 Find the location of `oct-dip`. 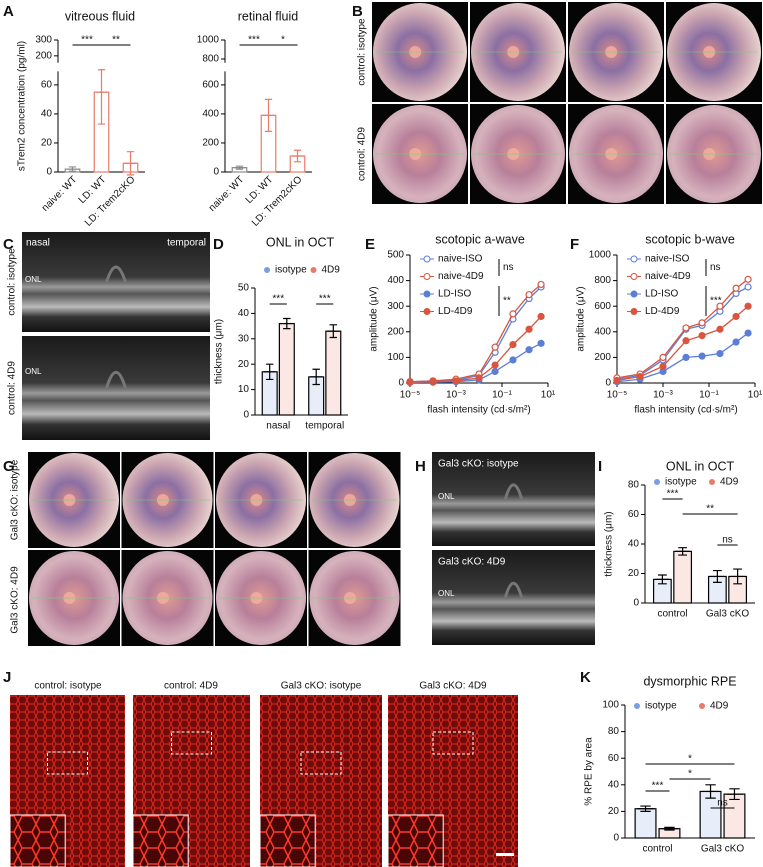

oct-dip is located at coordinates (513, 491).